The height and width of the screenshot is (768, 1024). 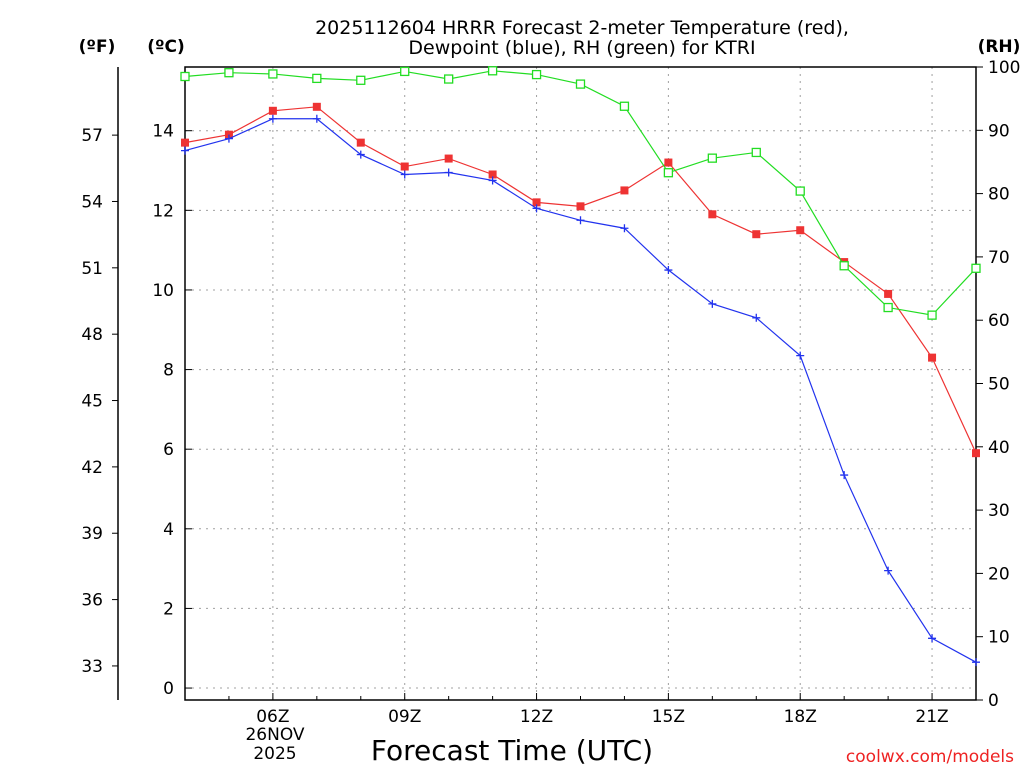 I want to click on rh-tick-label: 30, so click(x=999, y=511).